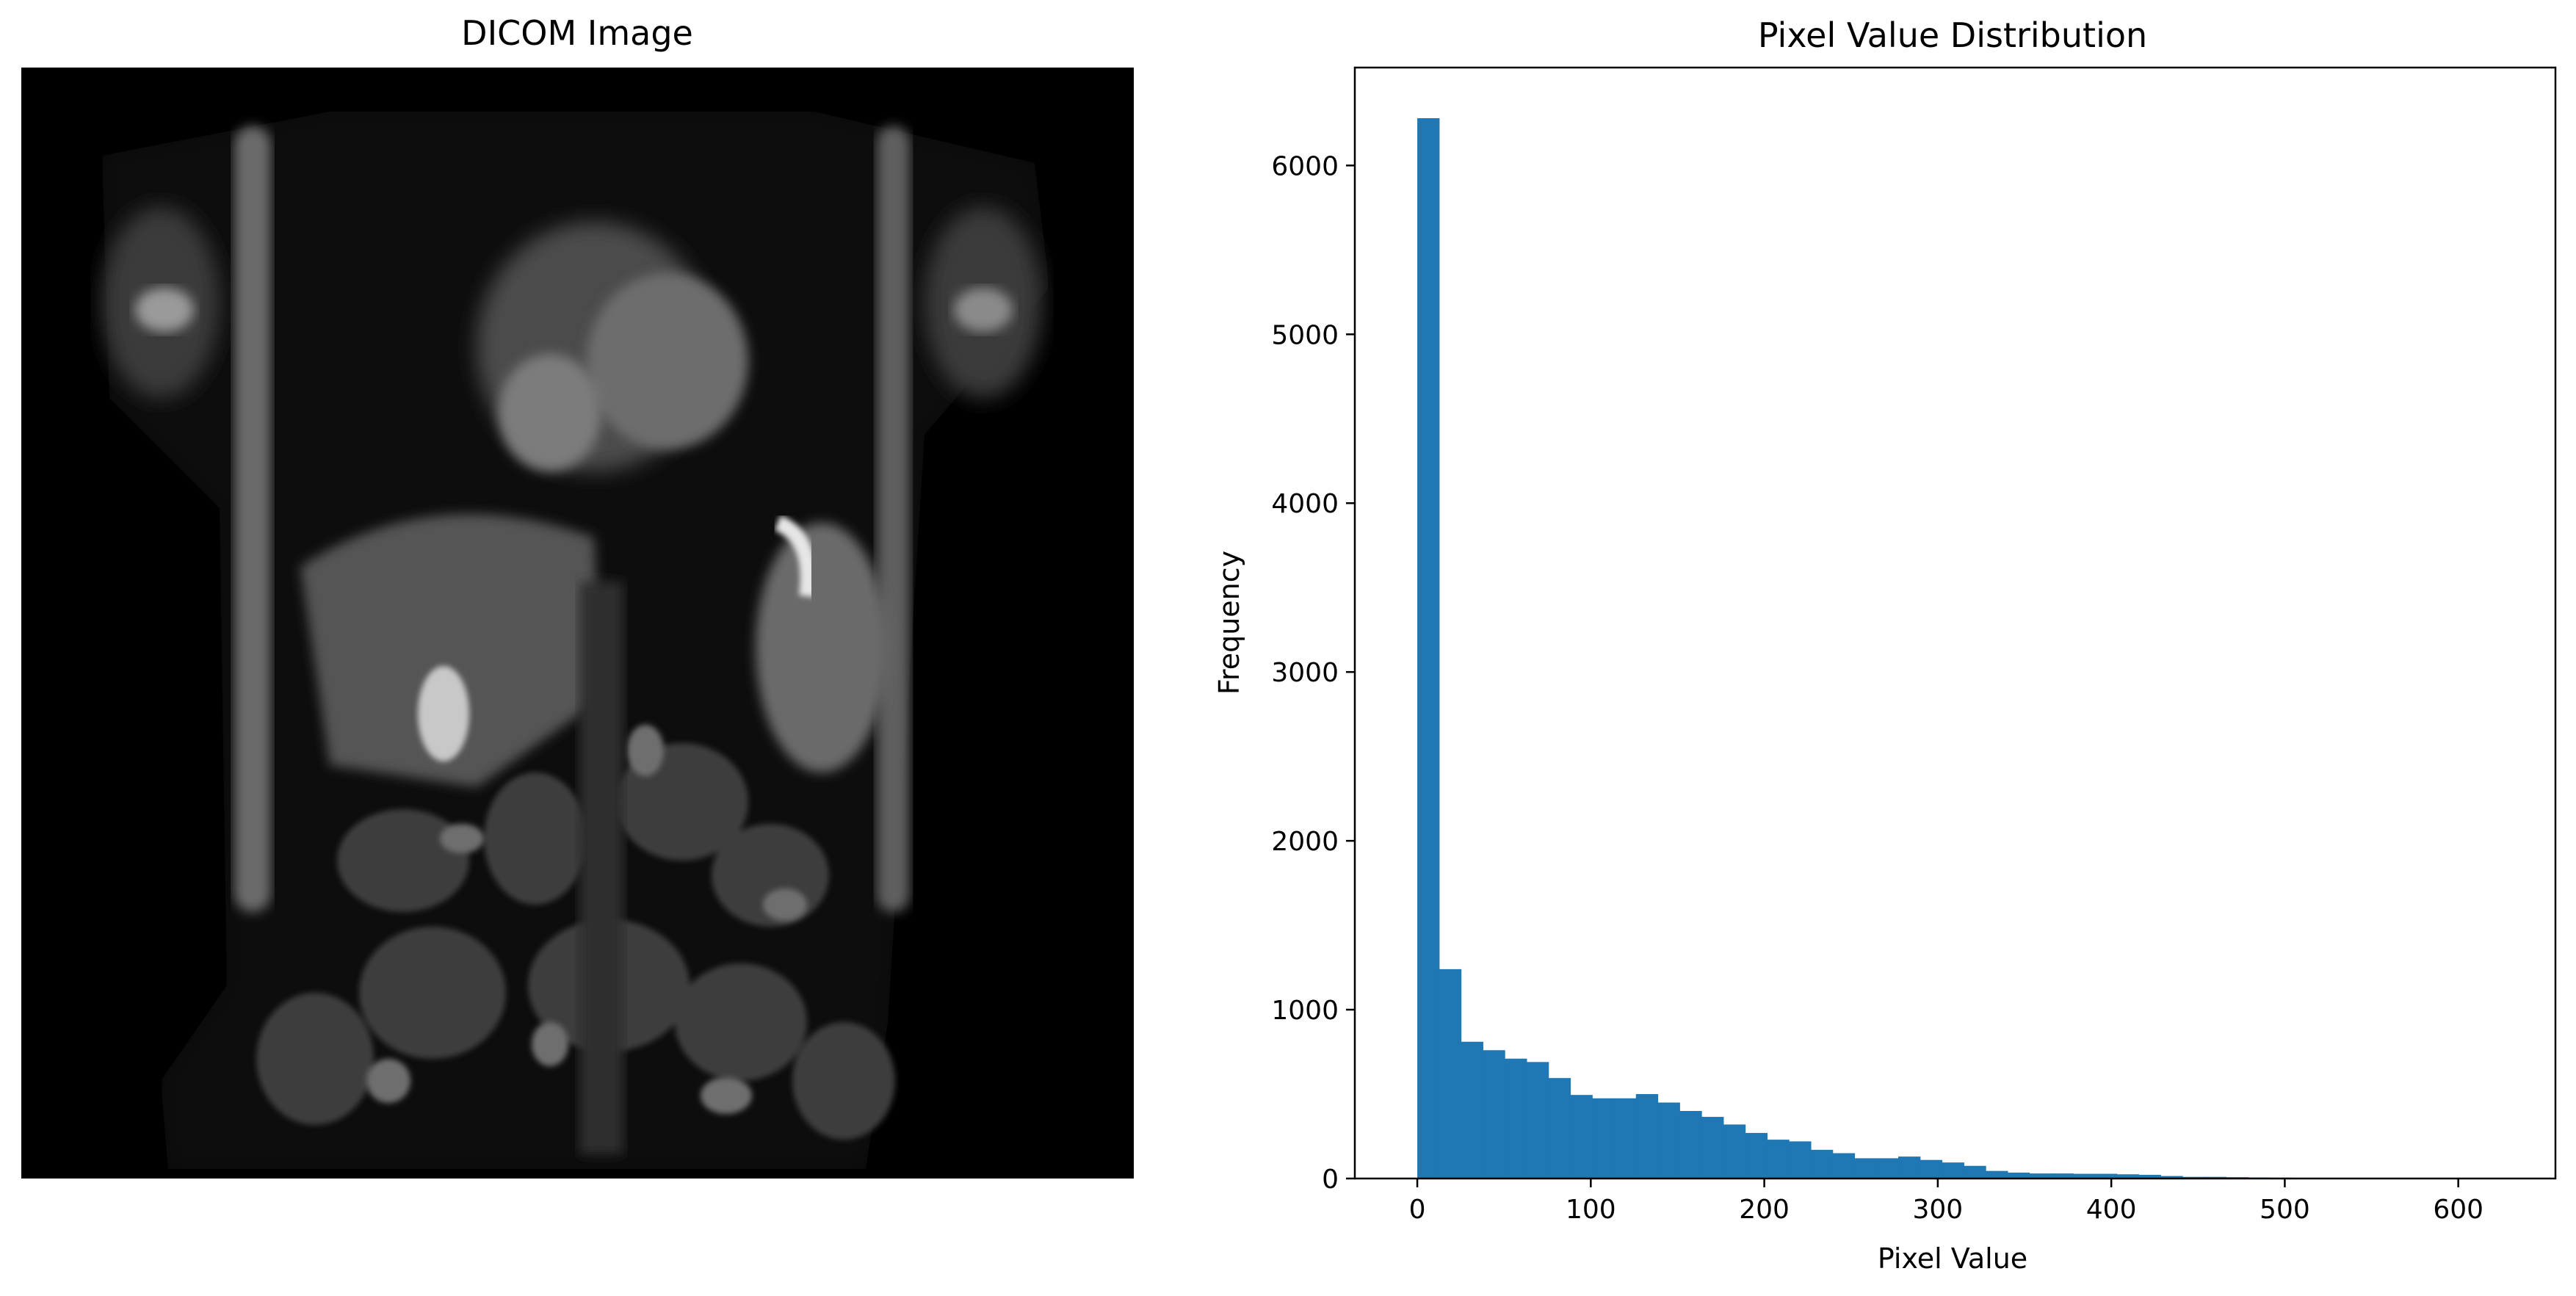 Image resolution: width=2576 pixels, height=1296 pixels. I want to click on chart-title: Pixel Value Distribution, so click(1952, 35).